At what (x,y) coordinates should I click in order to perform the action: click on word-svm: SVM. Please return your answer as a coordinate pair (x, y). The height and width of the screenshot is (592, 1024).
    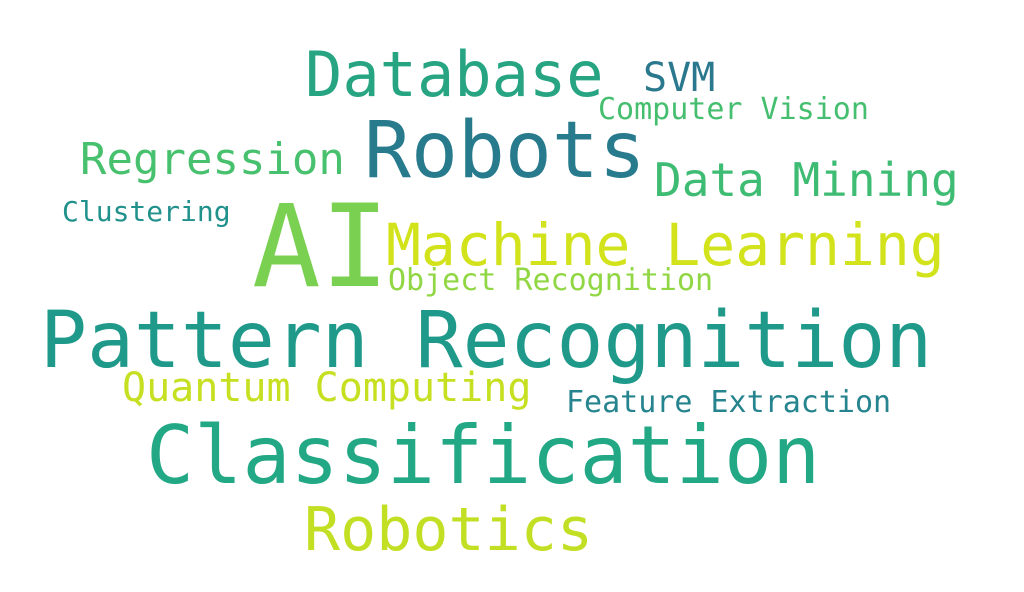
    Looking at the image, I should click on (679, 78).